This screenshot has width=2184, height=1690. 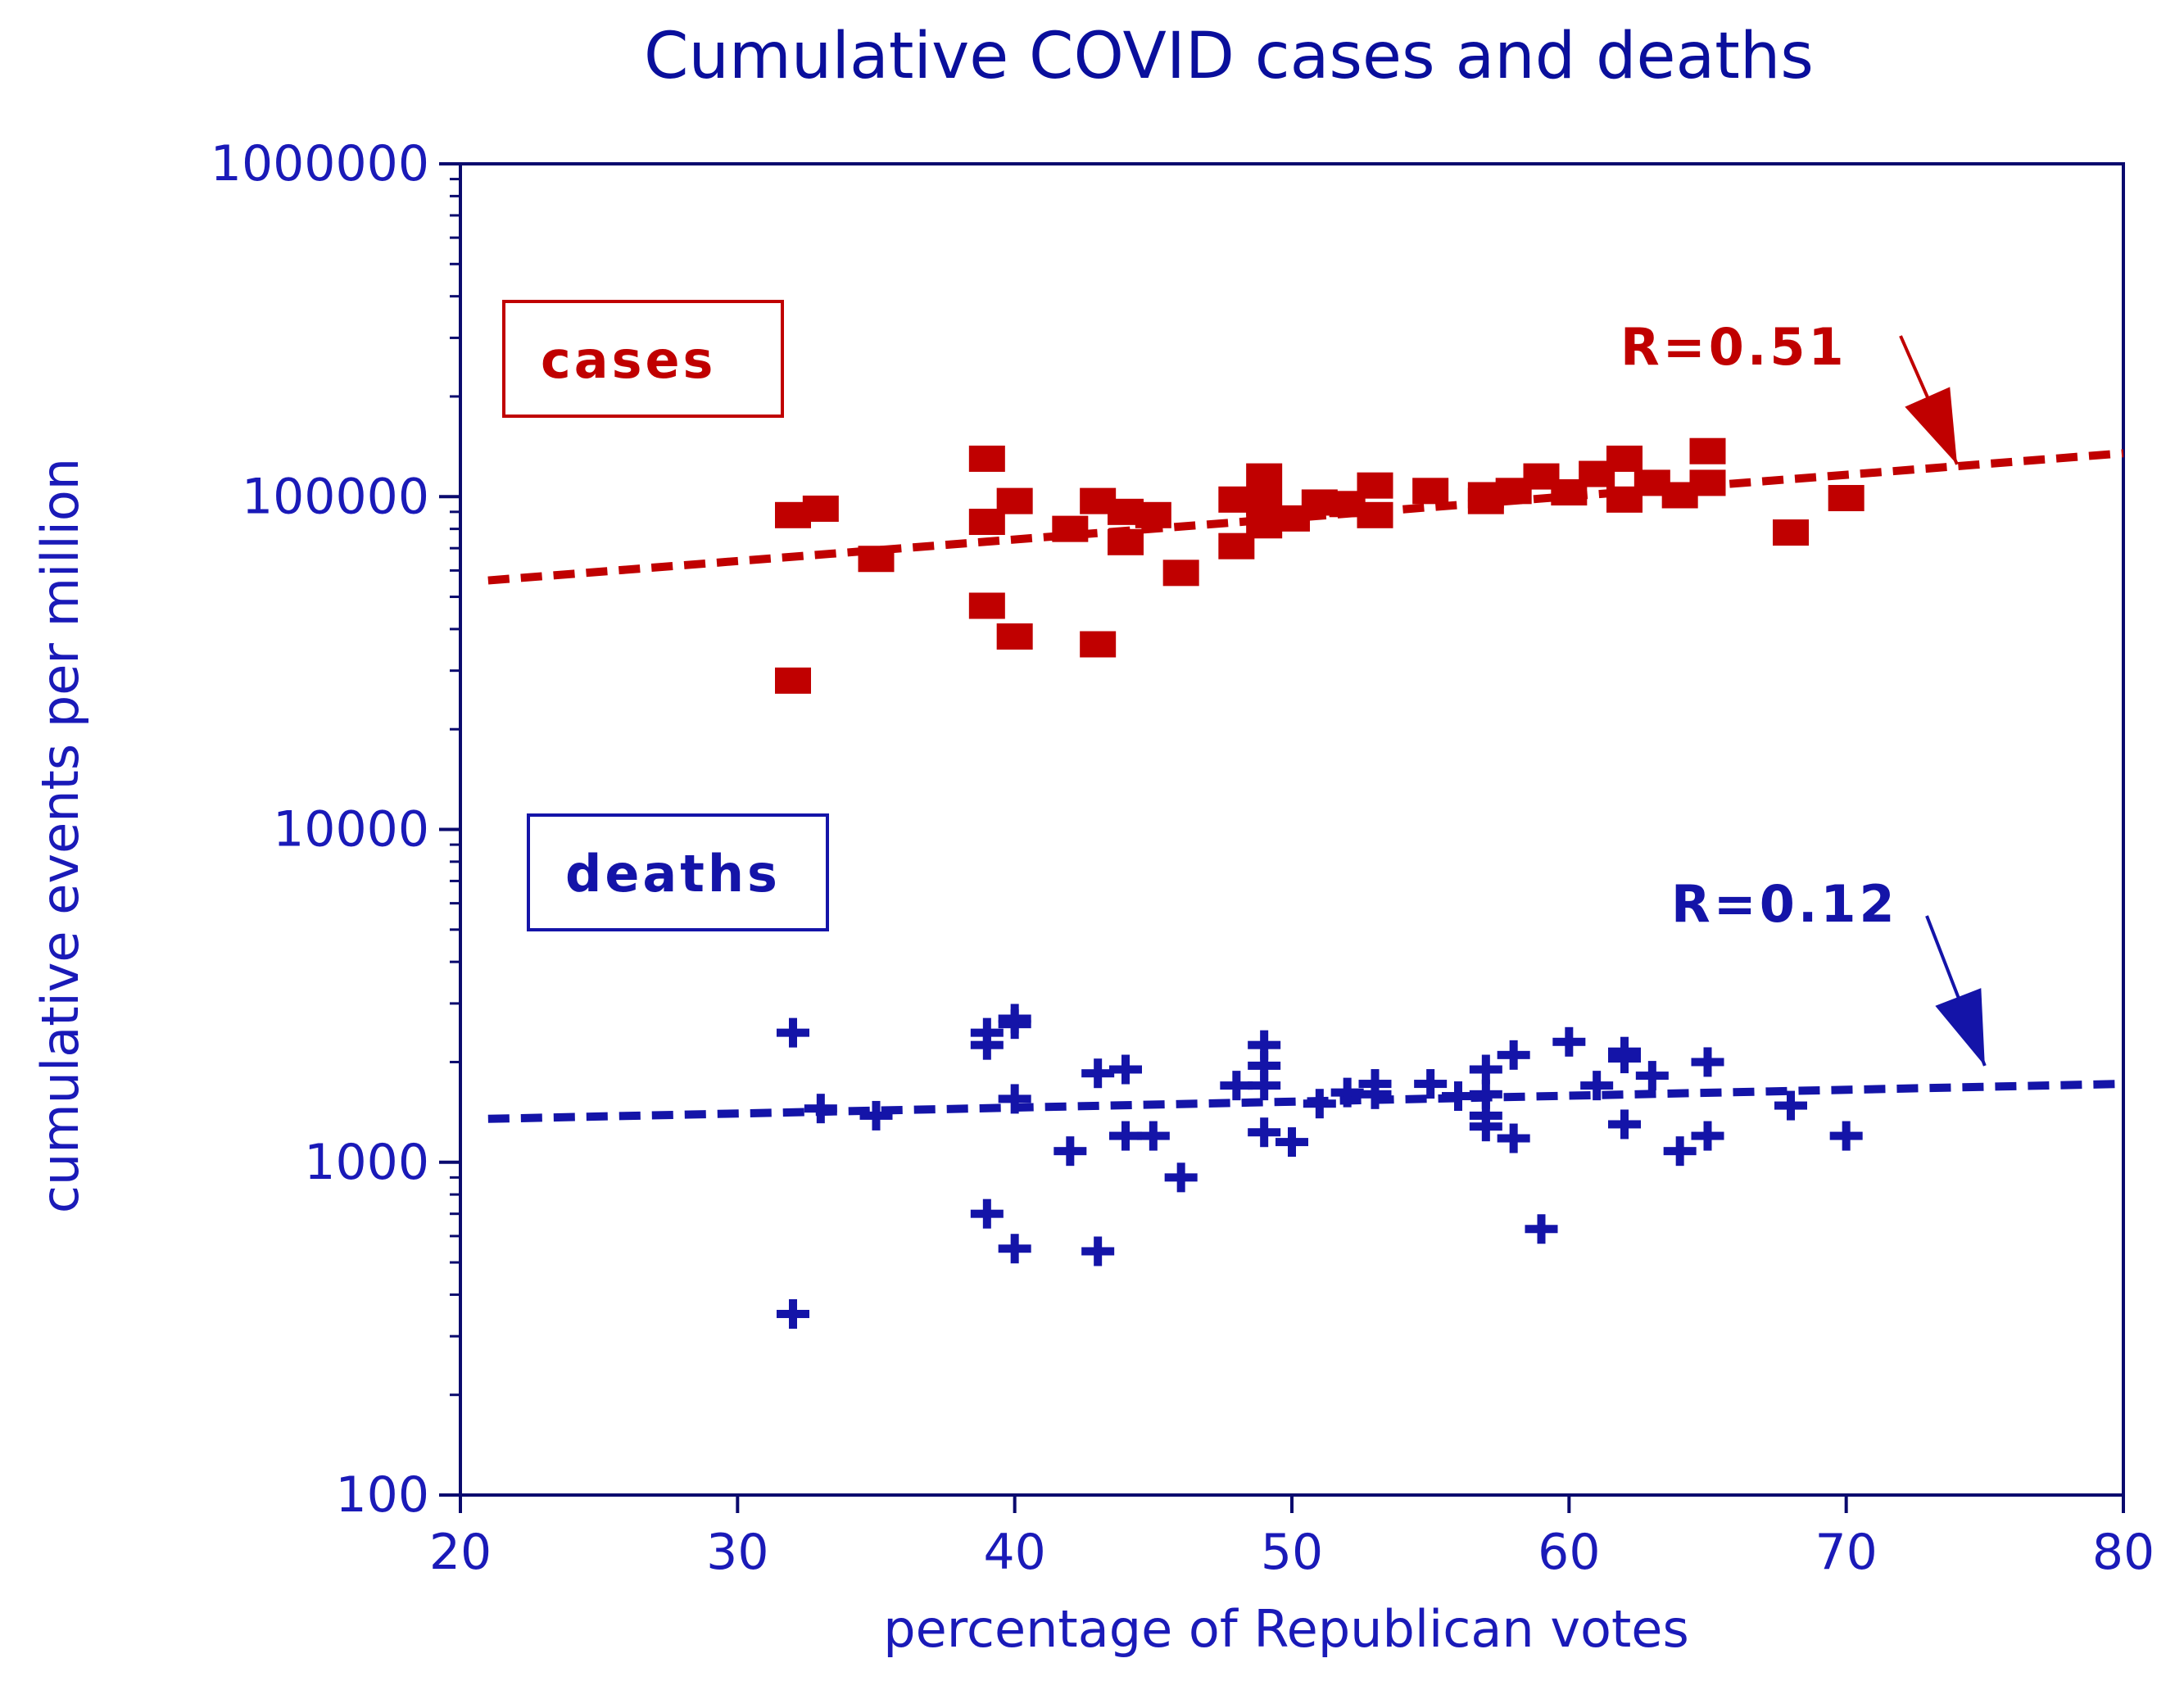 I want to click on y-tick-label: 10000, so click(x=351, y=830).